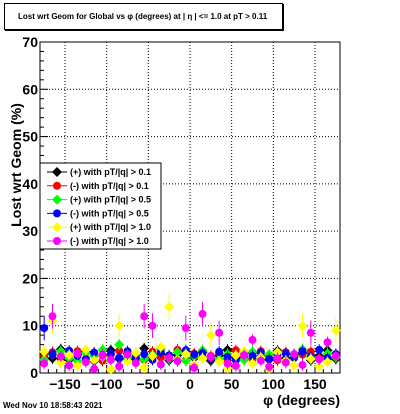 The image size is (400, 414). I want to click on y-tick-label: 50, so click(30, 137).